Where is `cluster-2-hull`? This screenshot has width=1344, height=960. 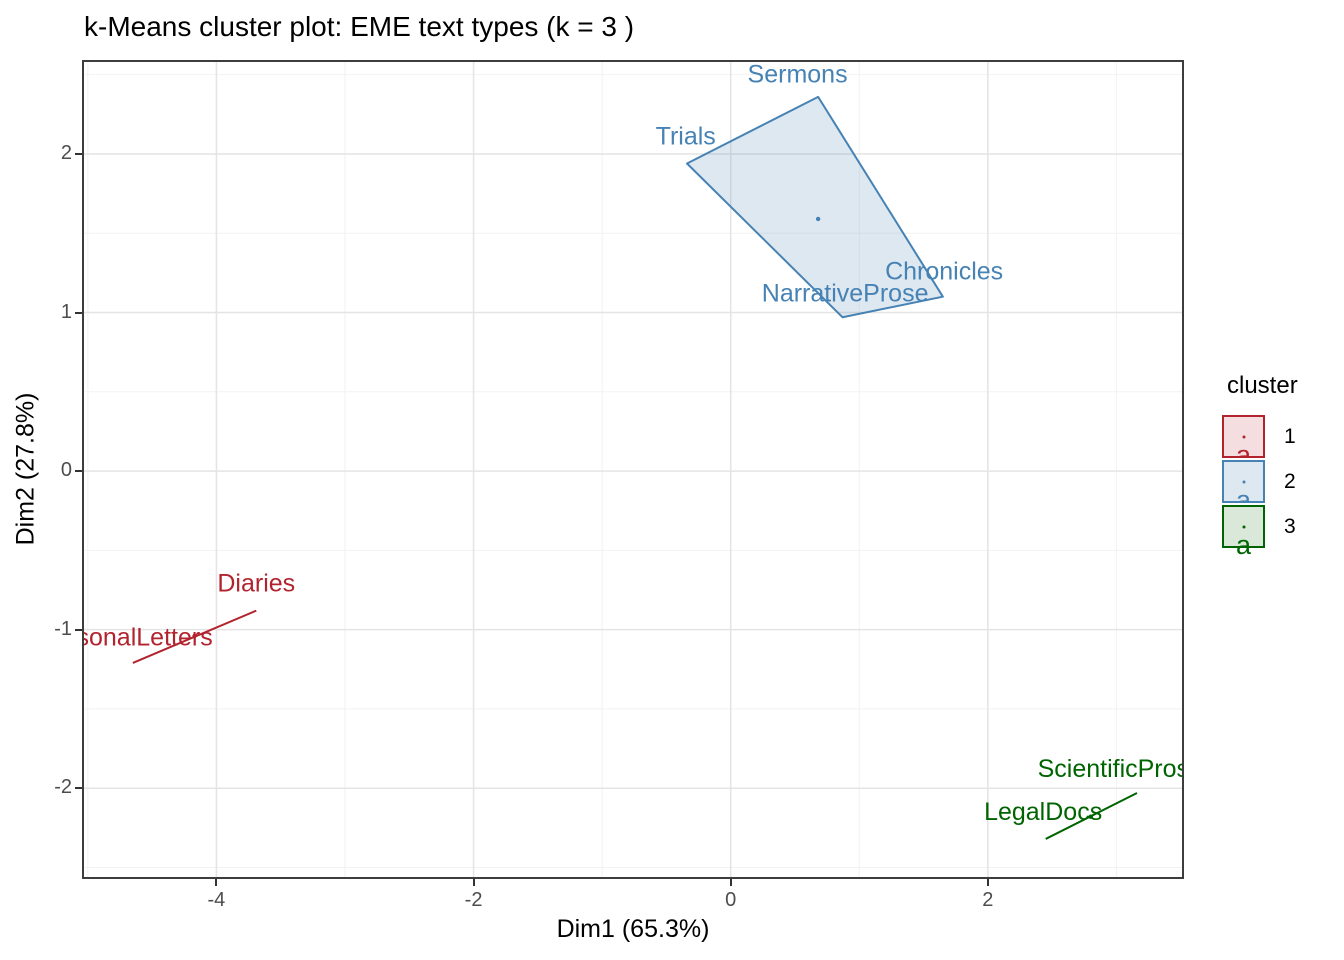 cluster-2-hull is located at coordinates (815, 207).